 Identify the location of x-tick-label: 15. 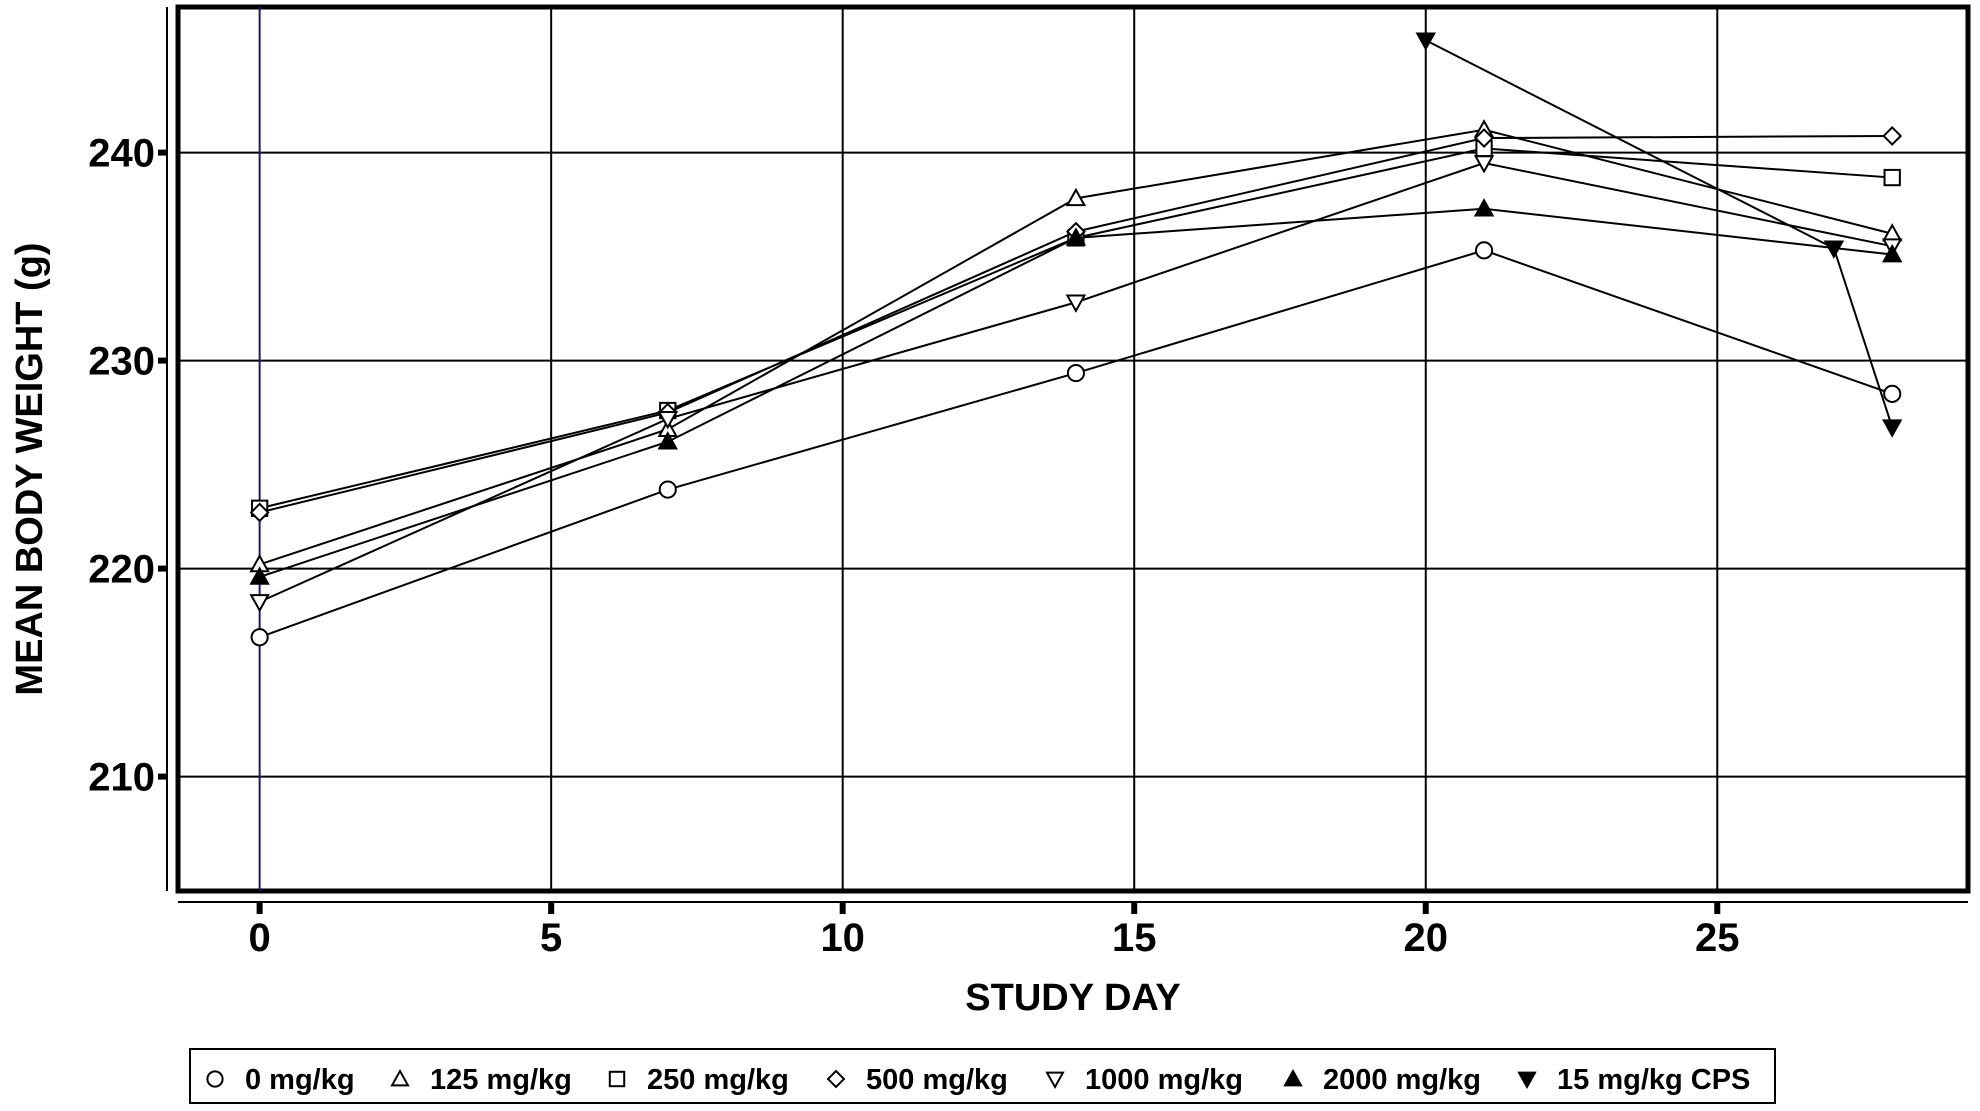
(1134, 938).